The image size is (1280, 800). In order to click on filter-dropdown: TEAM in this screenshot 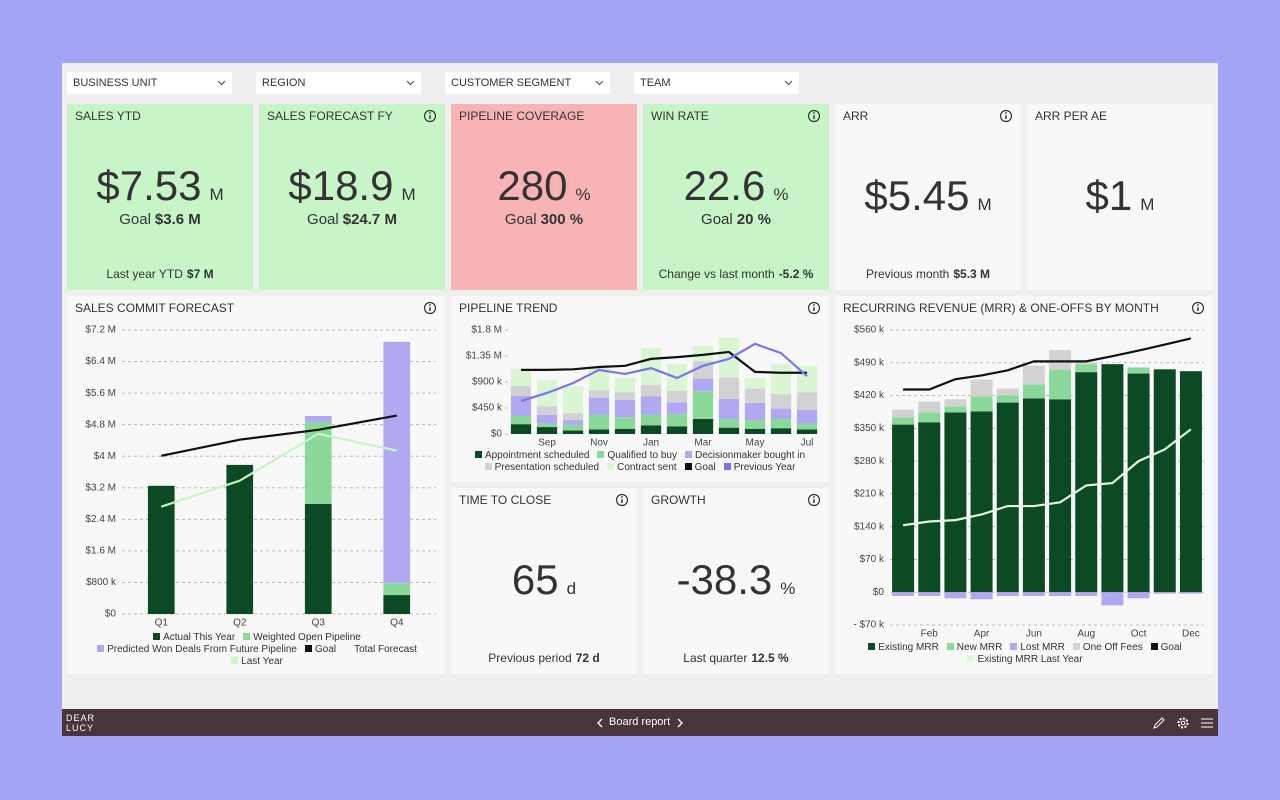, I will do `click(716, 83)`.